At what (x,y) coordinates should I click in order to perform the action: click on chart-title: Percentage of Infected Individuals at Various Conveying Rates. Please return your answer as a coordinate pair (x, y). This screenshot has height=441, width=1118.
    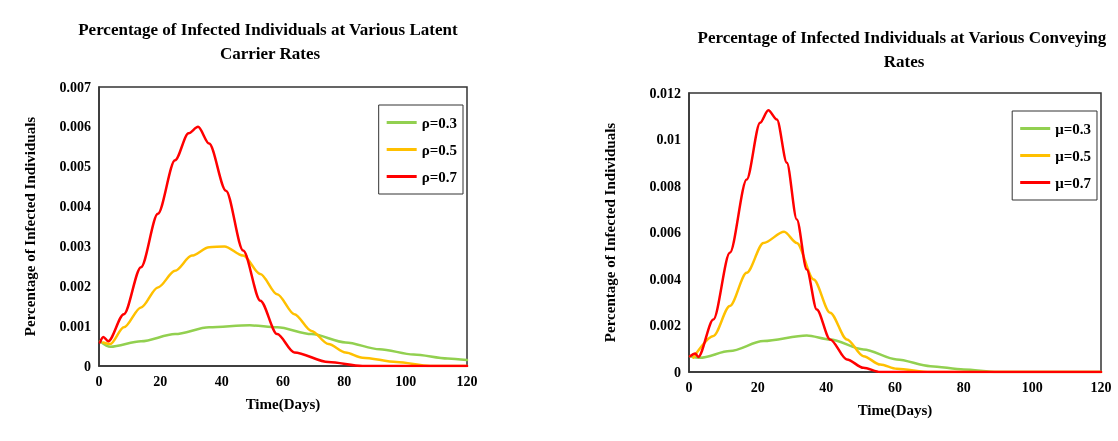
    Looking at the image, I should click on (904, 49).